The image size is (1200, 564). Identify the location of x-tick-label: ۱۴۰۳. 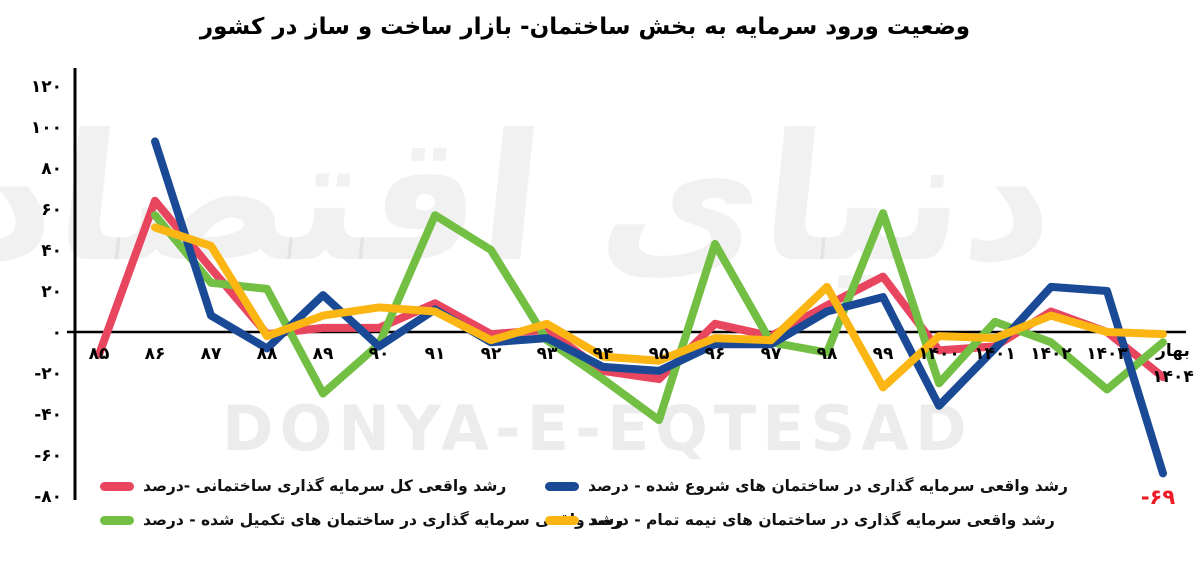
(1107, 354).